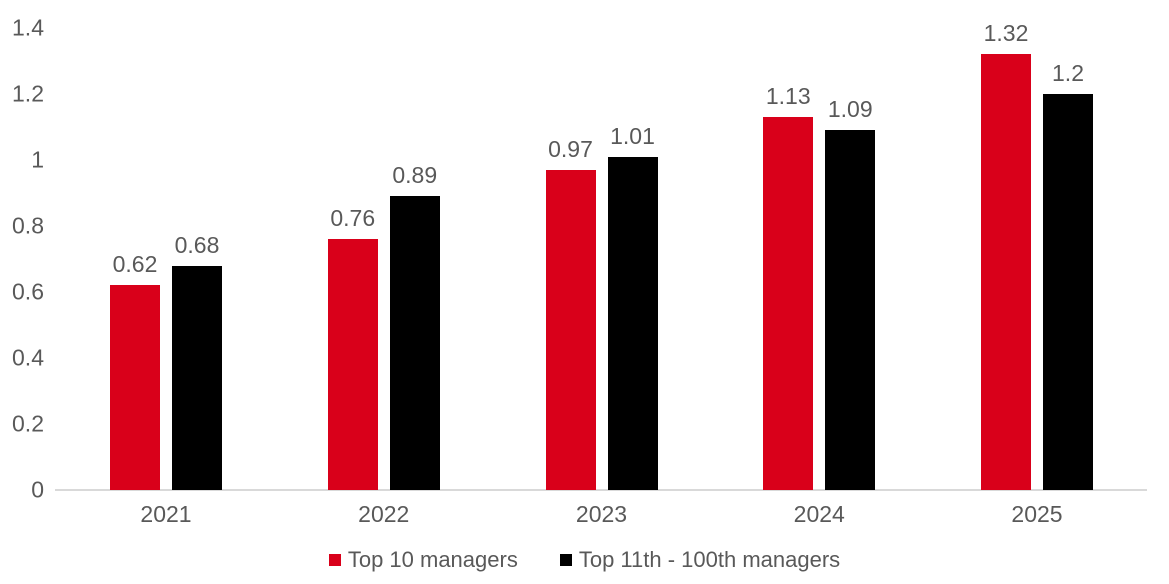 The height and width of the screenshot is (584, 1169). I want to click on y-axis-tick-label: 0.6, so click(28, 291).